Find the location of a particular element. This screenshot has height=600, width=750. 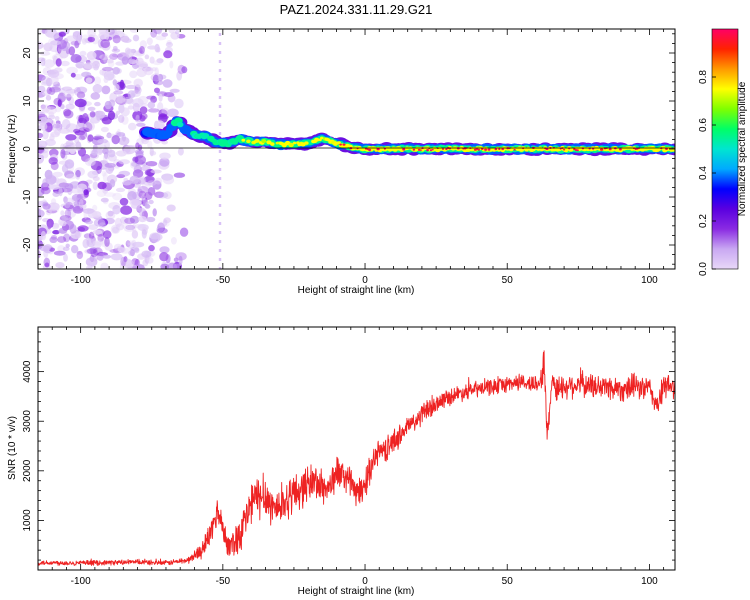

chart-title: PAZ1.2024.331.11.29.G21 is located at coordinates (356, 9).